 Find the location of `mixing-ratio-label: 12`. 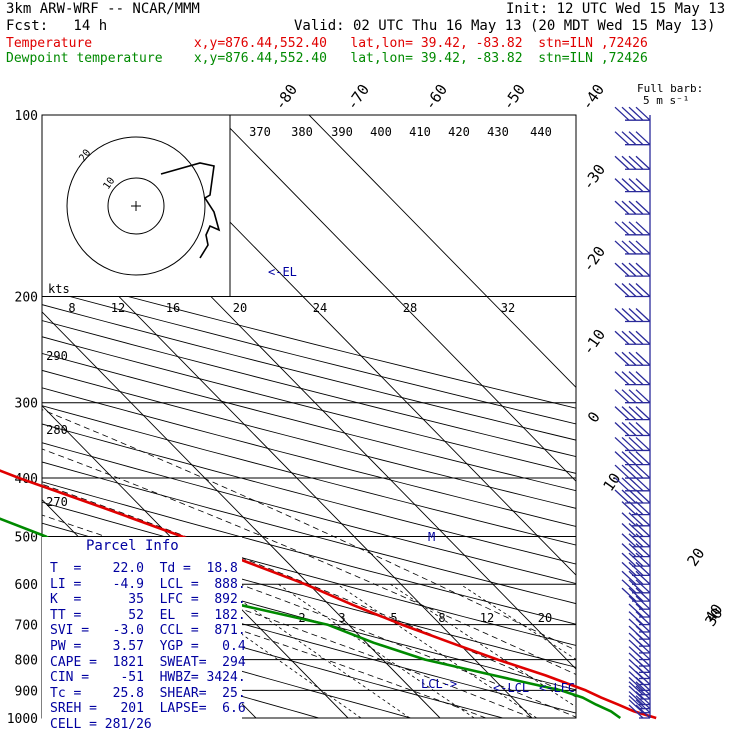

mixing-ratio-label: 12 is located at coordinates (487, 618).